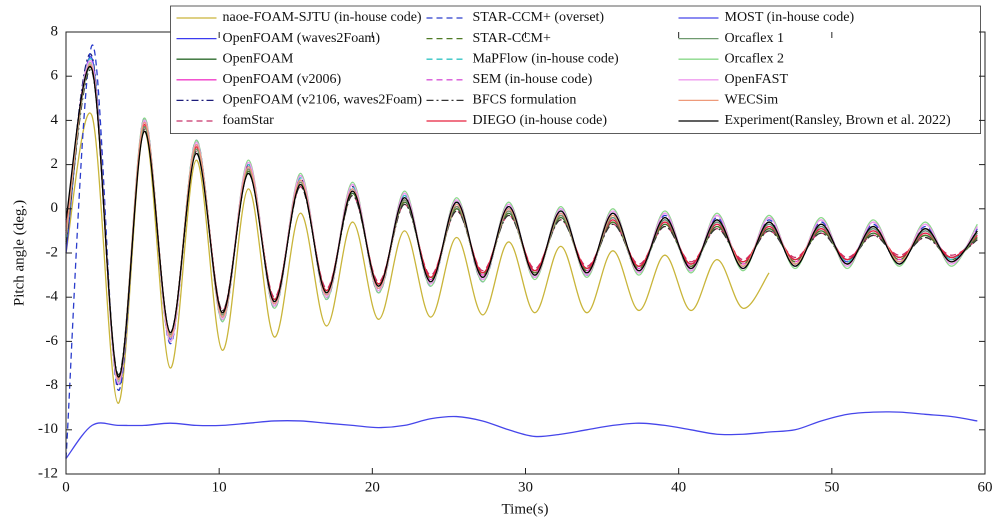 This screenshot has height=522, width=997. I want to click on legend-label: Orcaflex 1, so click(754, 38).